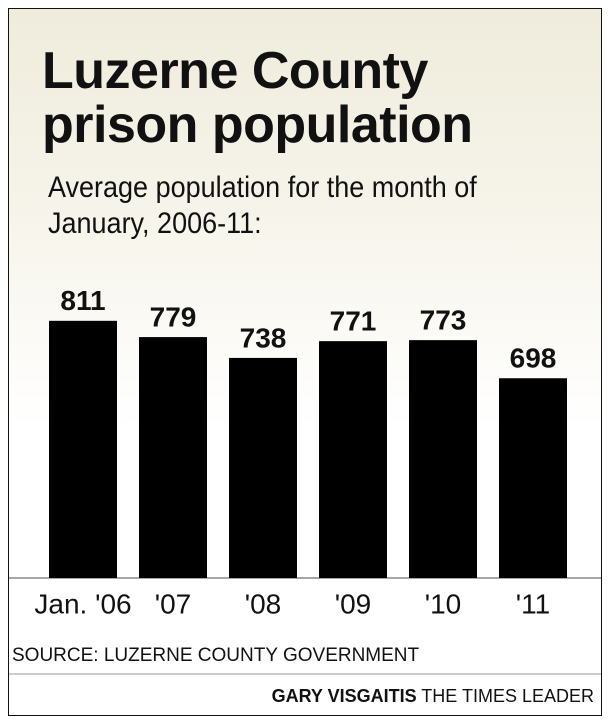  Describe the element at coordinates (263, 337) in the screenshot. I see `value-label: 738` at that location.